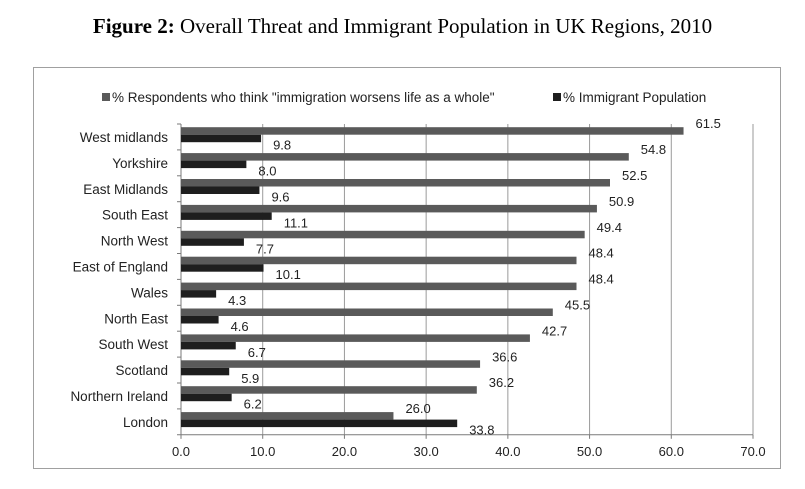 The height and width of the screenshot is (489, 805). What do you see at coordinates (296, 222) in the screenshot?
I see `data-label-immigrant: 11.1` at bounding box center [296, 222].